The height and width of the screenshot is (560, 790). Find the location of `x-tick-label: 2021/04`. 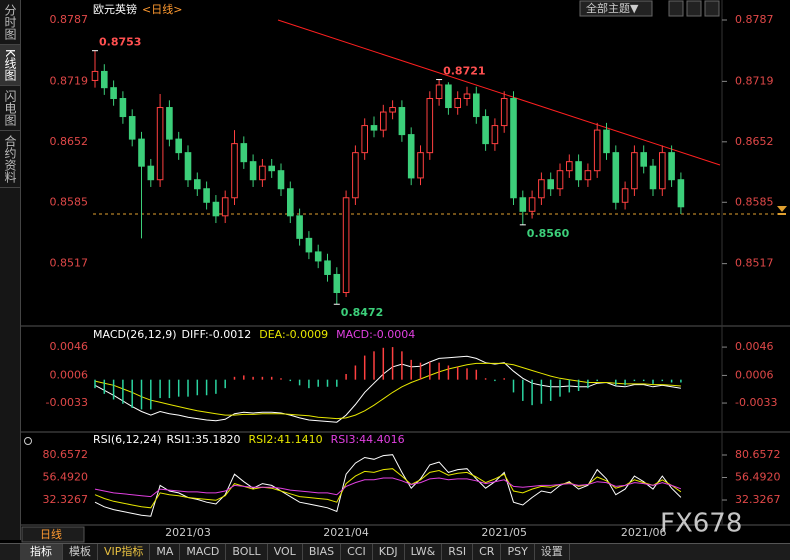

x-tick-label: 2021/04 is located at coordinates (346, 532).